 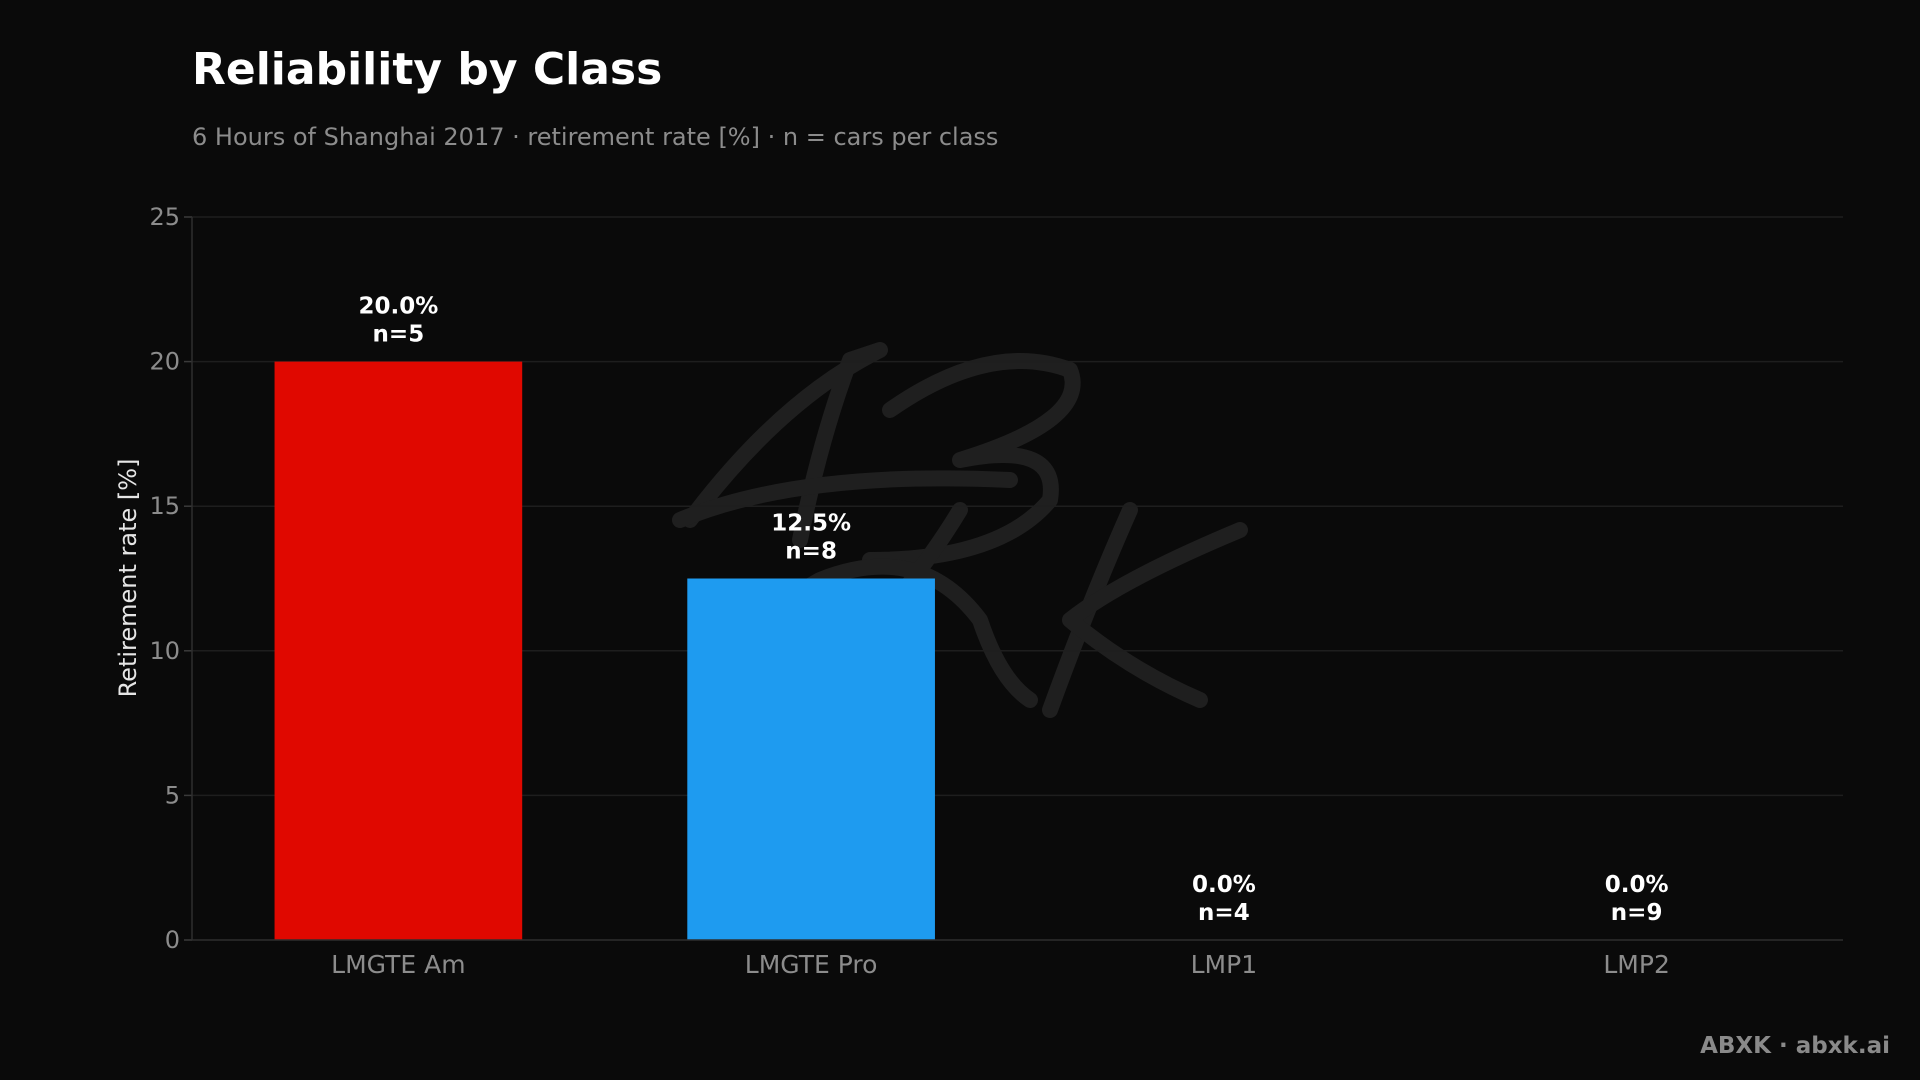 What do you see at coordinates (164, 362) in the screenshot?
I see `y-tick-label: 20` at bounding box center [164, 362].